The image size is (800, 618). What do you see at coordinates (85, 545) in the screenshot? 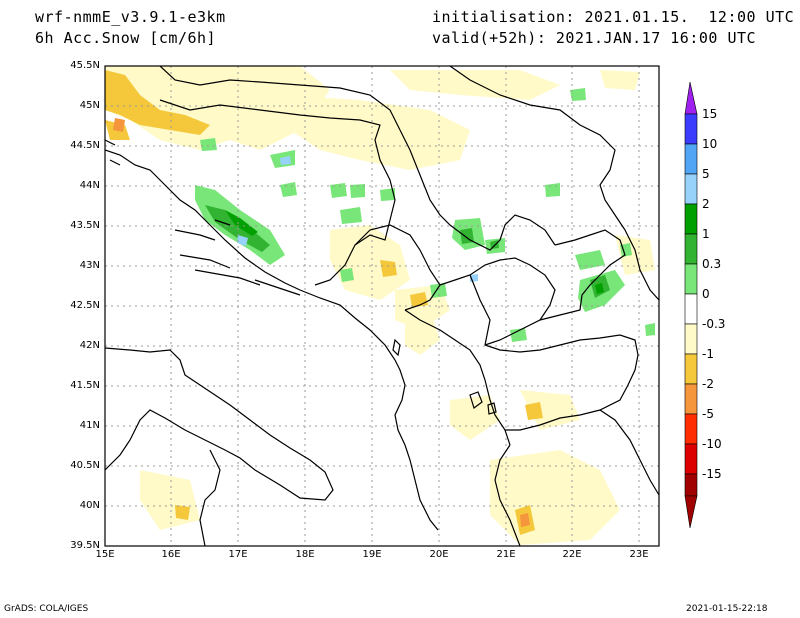
I see `lat-label: 39.5N` at bounding box center [85, 545].